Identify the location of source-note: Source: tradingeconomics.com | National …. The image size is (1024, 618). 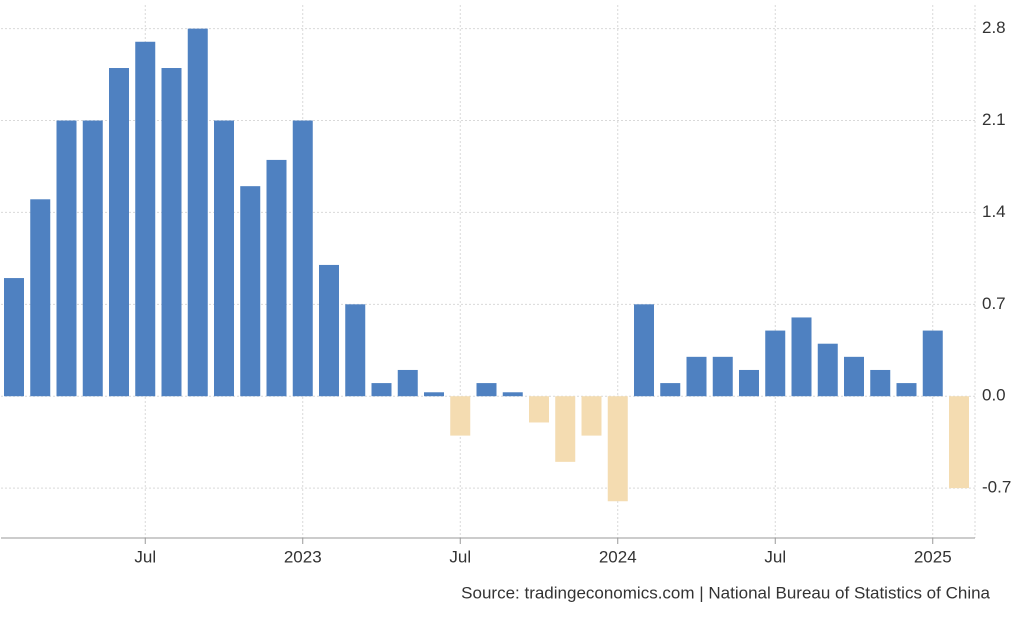
(725, 592).